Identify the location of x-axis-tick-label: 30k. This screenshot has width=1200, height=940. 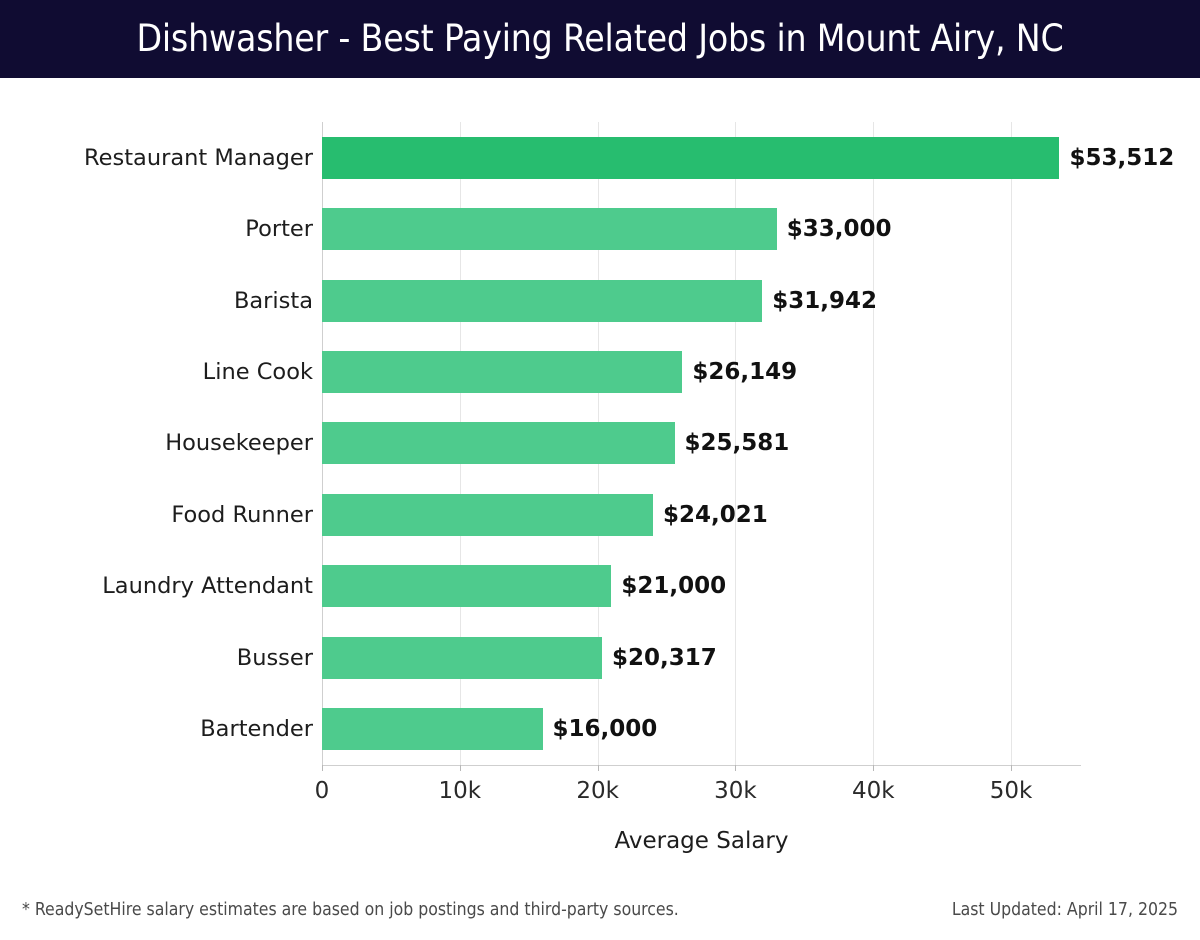
(735, 791).